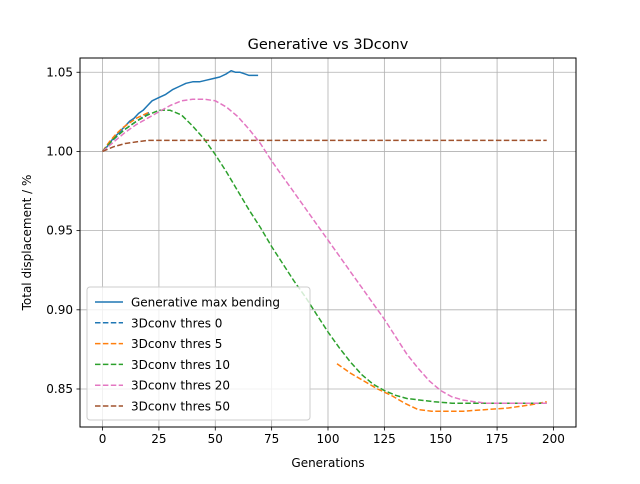  I want to click on x-tick-label: 150, so click(440, 439).